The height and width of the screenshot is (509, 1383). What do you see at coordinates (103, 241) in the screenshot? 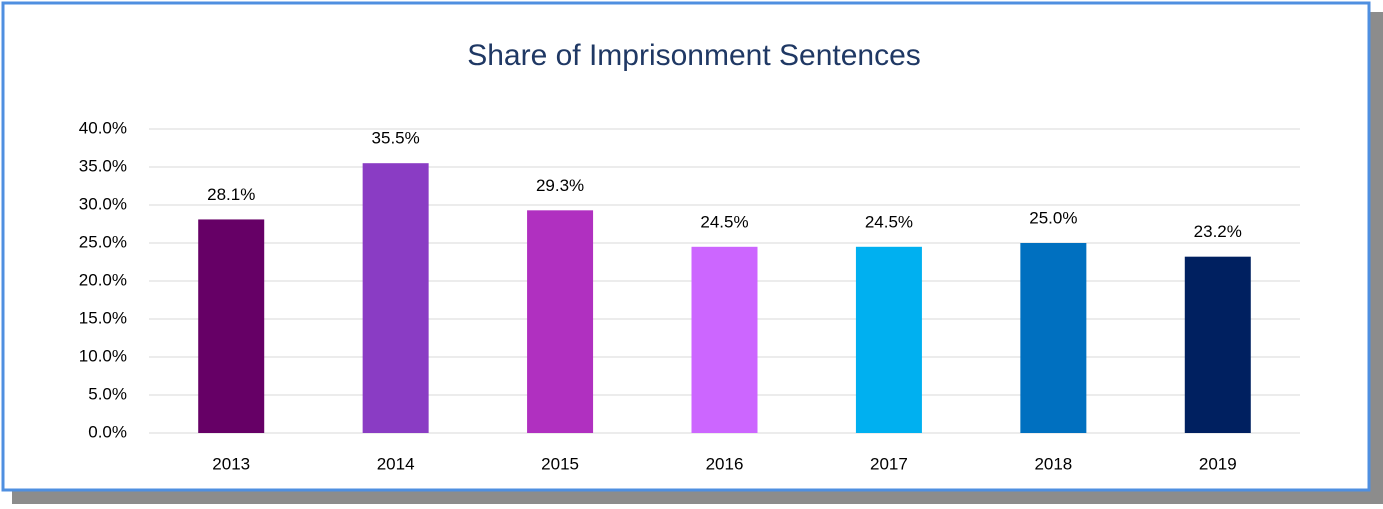
I see `y-tick-label: 25.0%` at bounding box center [103, 241].